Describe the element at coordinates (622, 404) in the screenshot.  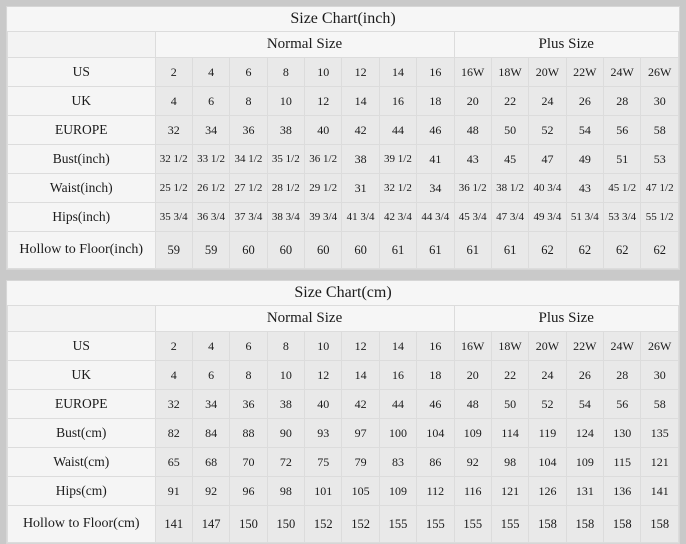
I see `table-cell: 56` at that location.